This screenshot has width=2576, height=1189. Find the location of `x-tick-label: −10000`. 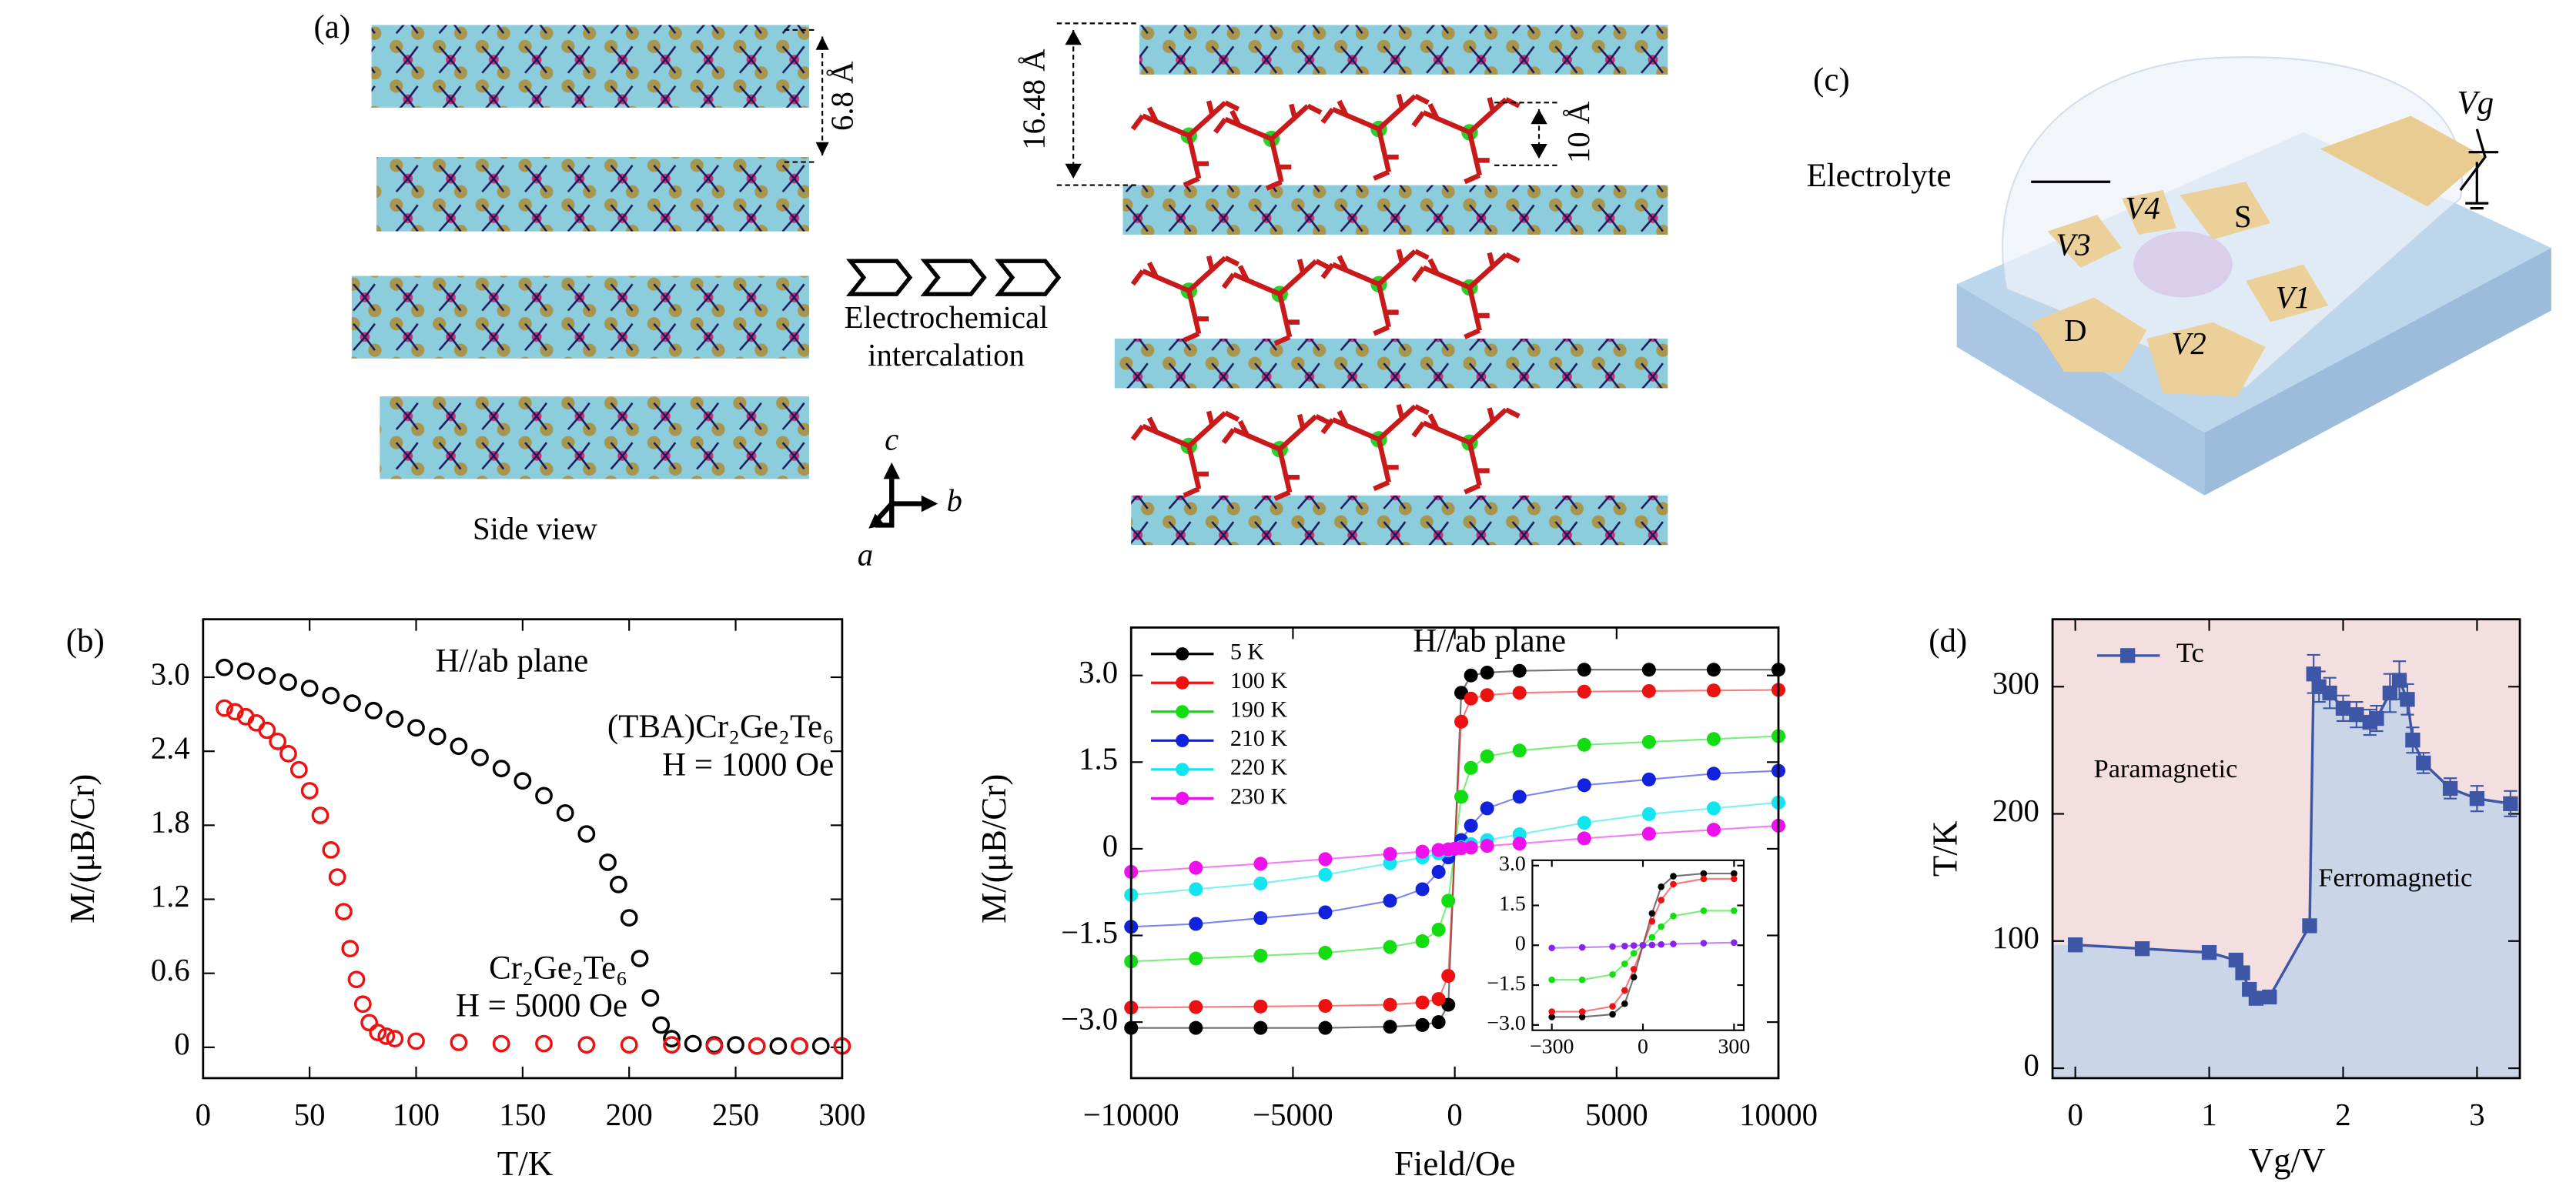

x-tick-label: −10000 is located at coordinates (1131, 1114).